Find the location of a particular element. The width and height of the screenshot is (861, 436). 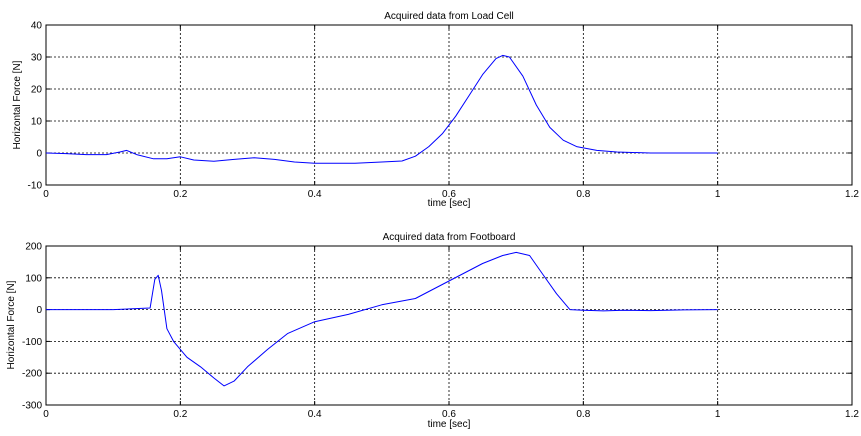

y-axis-label-load-cell: Horizontal Force [N] is located at coordinates (17, 104).